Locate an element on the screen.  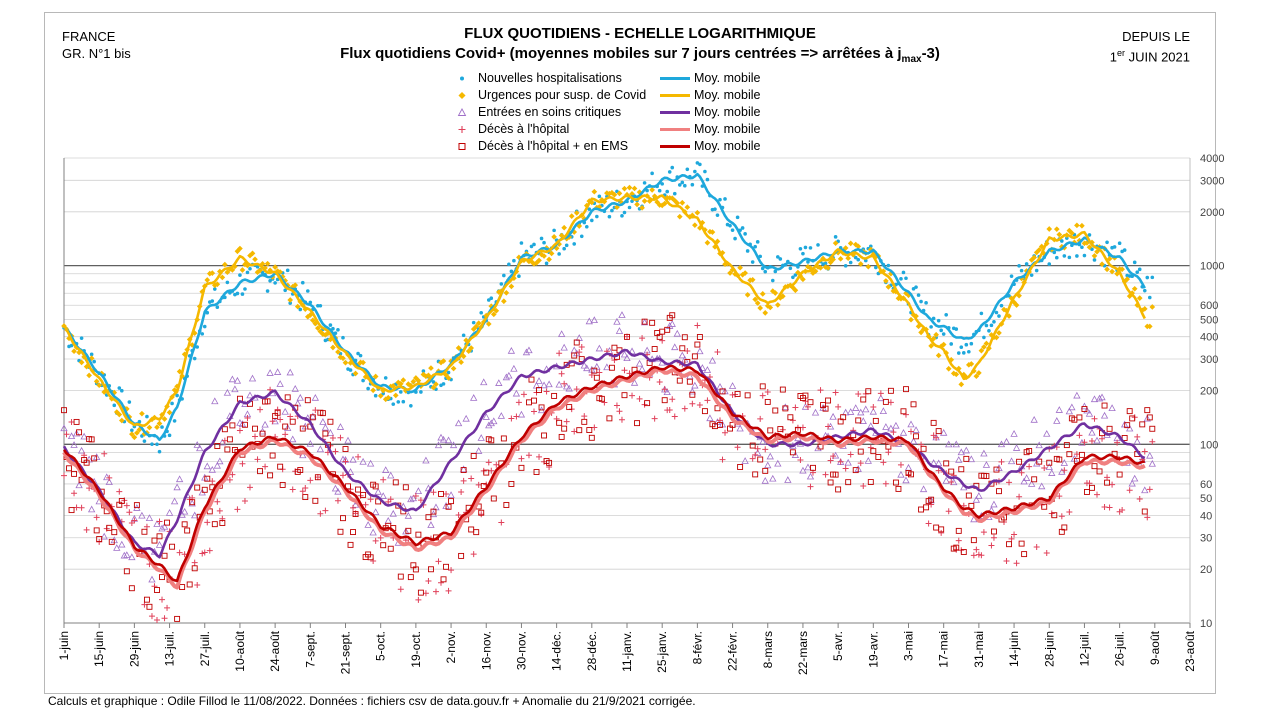
y-tick-label: 1000 is located at coordinates (1212, 267).